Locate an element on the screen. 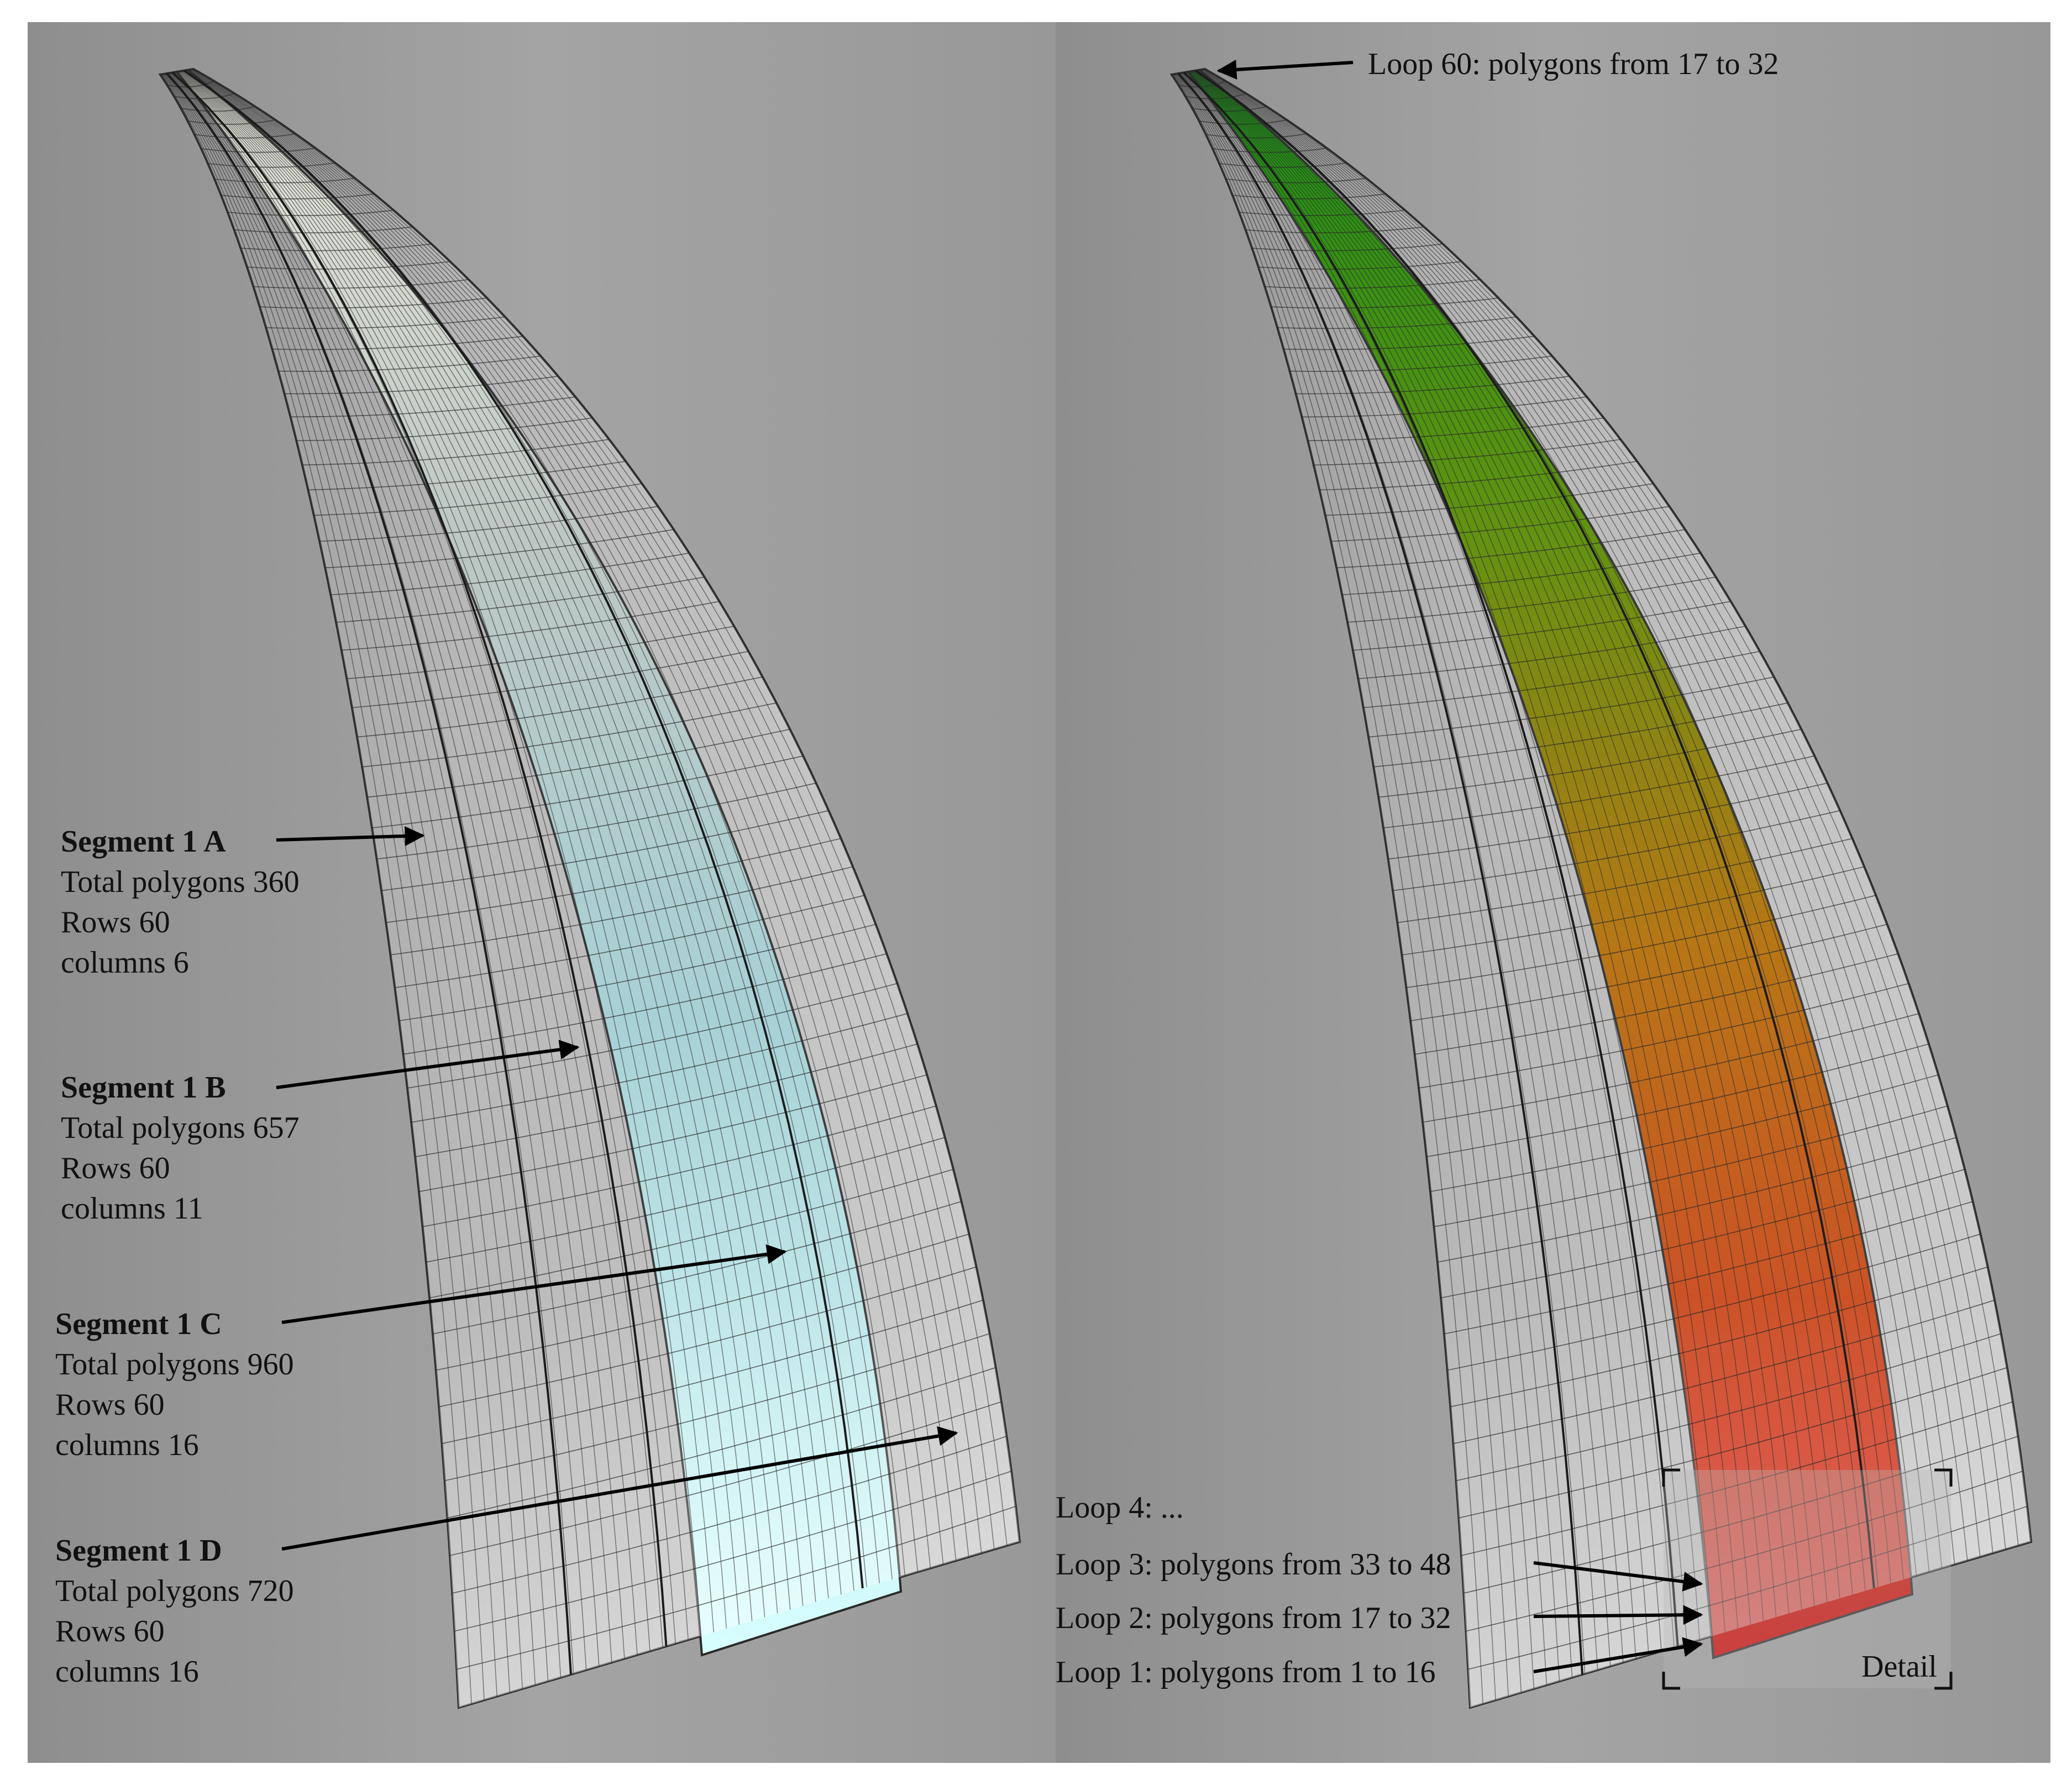 This screenshot has height=1780, width=2072. segment-1c-rows: Rows 60 is located at coordinates (110, 1405).